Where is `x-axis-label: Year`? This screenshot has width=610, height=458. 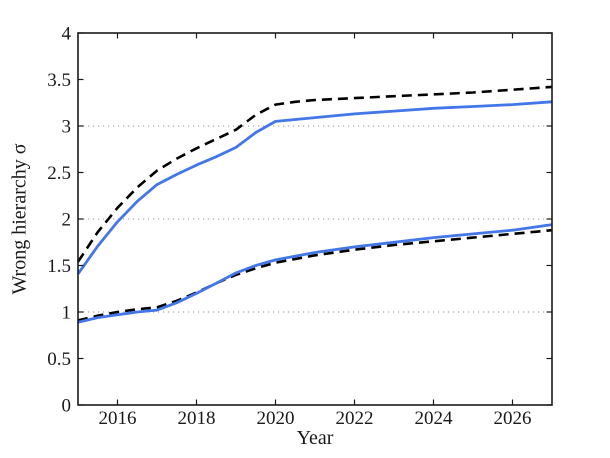
x-axis-label: Year is located at coordinates (315, 438).